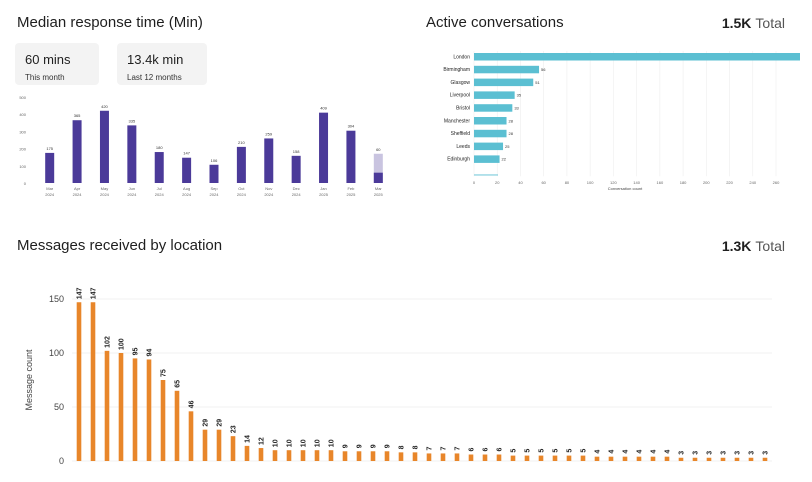 The image size is (812, 482). Describe the element at coordinates (61, 461) in the screenshot. I see `y-tick-label: 0` at that location.